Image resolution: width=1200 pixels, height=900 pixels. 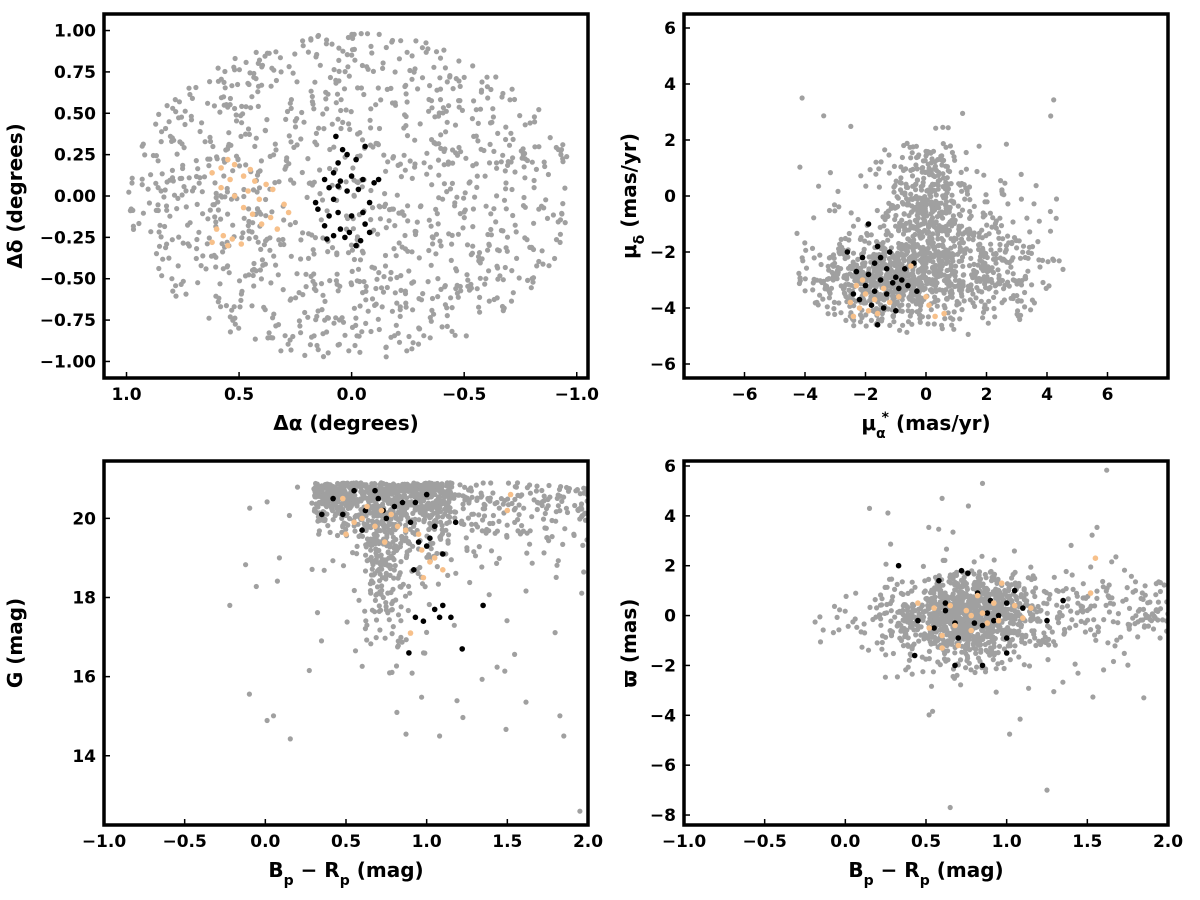 What do you see at coordinates (75, 156) in the screenshot?
I see `y-tick-label: 0.25` at bounding box center [75, 156].